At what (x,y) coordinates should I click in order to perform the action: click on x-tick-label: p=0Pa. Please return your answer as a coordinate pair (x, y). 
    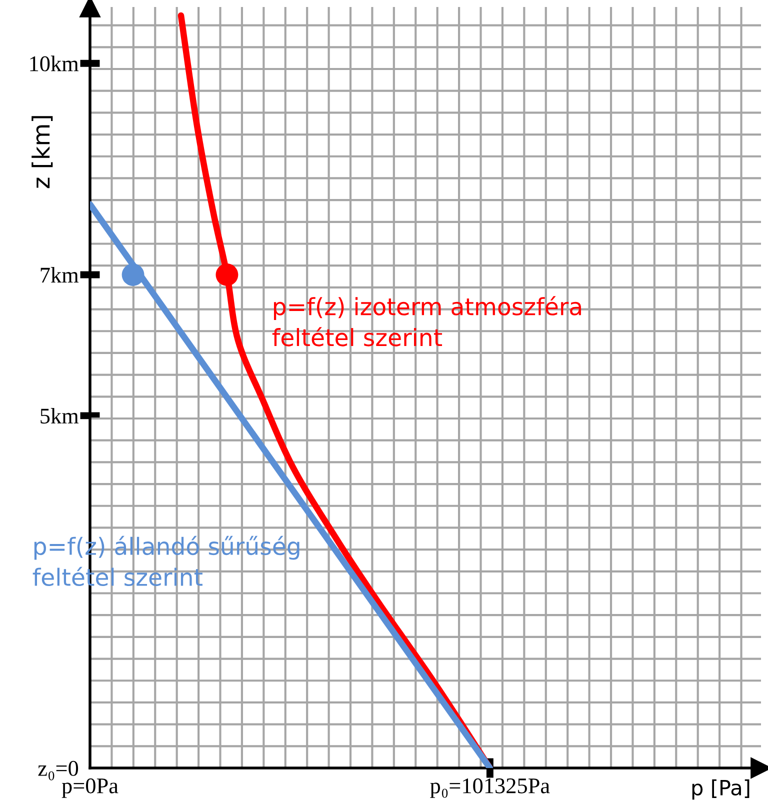
    Looking at the image, I should click on (90, 788).